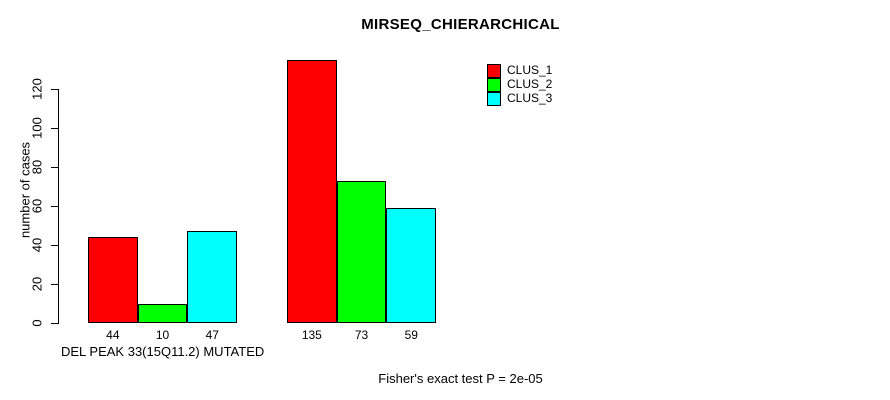  Describe the element at coordinates (460, 24) in the screenshot. I see `chart-title: MIRSEQ_CHIERARCHICAL` at that location.